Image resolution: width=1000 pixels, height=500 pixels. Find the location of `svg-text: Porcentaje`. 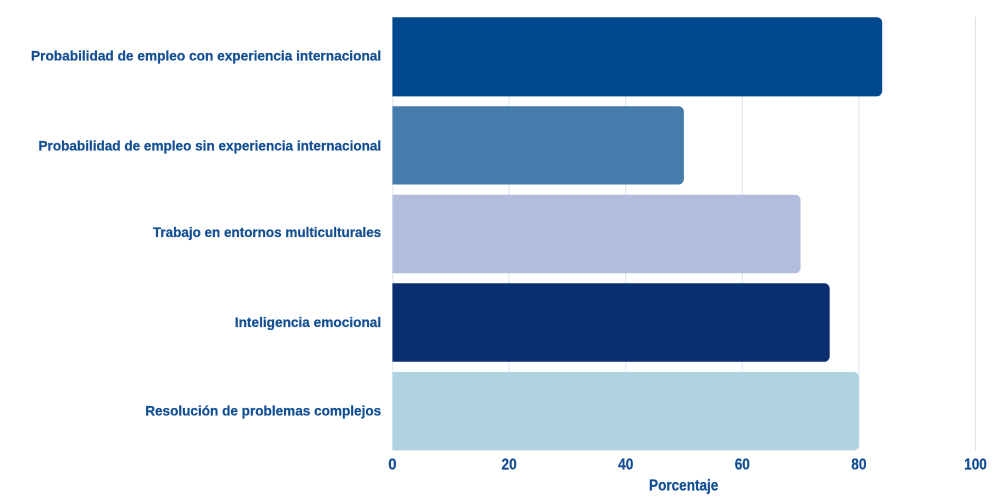

svg-text: Porcentaje is located at coordinates (684, 485).